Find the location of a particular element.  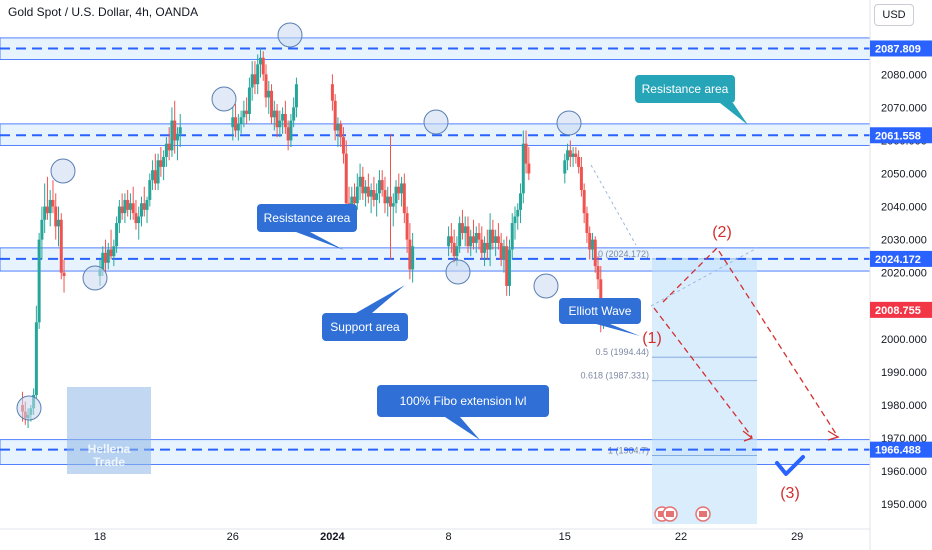

chart-title: Gold Spot / U.S. Dollar, 4h, OANDA is located at coordinates (103, 12).